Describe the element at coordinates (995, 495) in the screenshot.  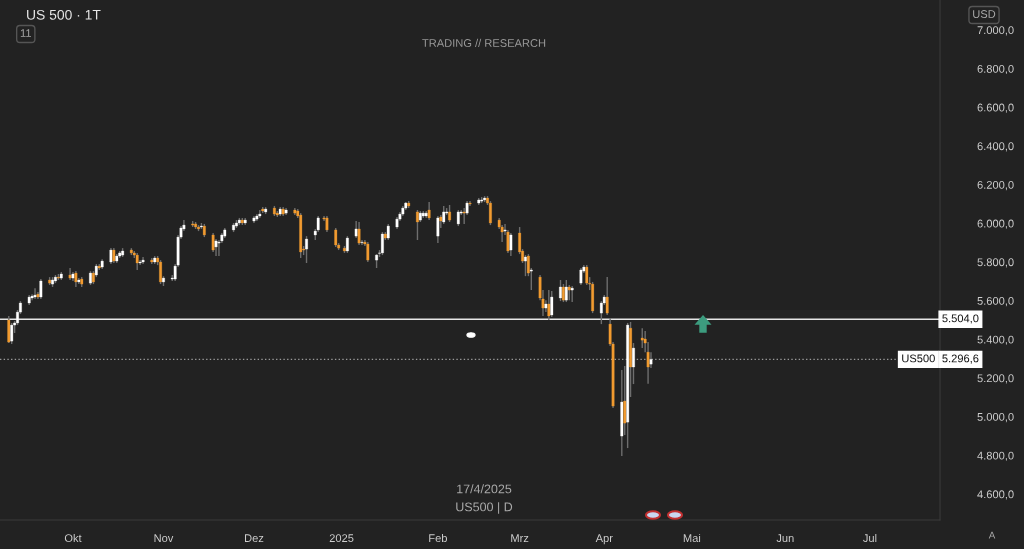
I see `y-tick-label: 4.600,0` at that location.